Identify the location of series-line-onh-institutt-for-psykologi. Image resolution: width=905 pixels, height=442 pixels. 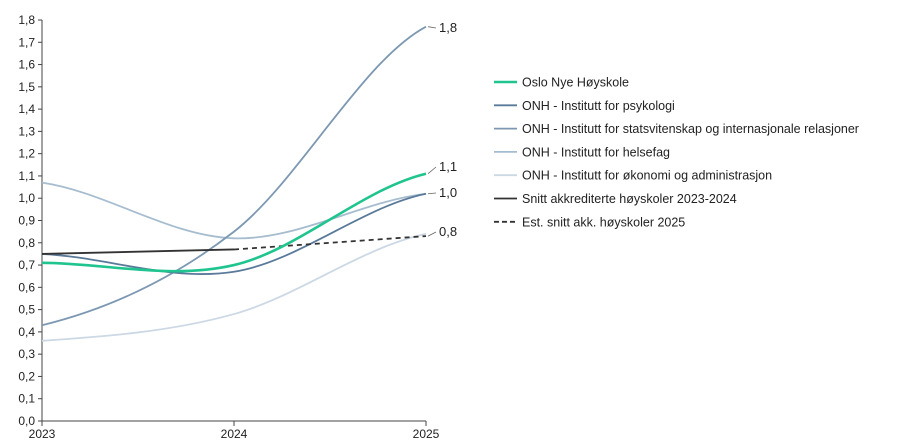
(234, 234).